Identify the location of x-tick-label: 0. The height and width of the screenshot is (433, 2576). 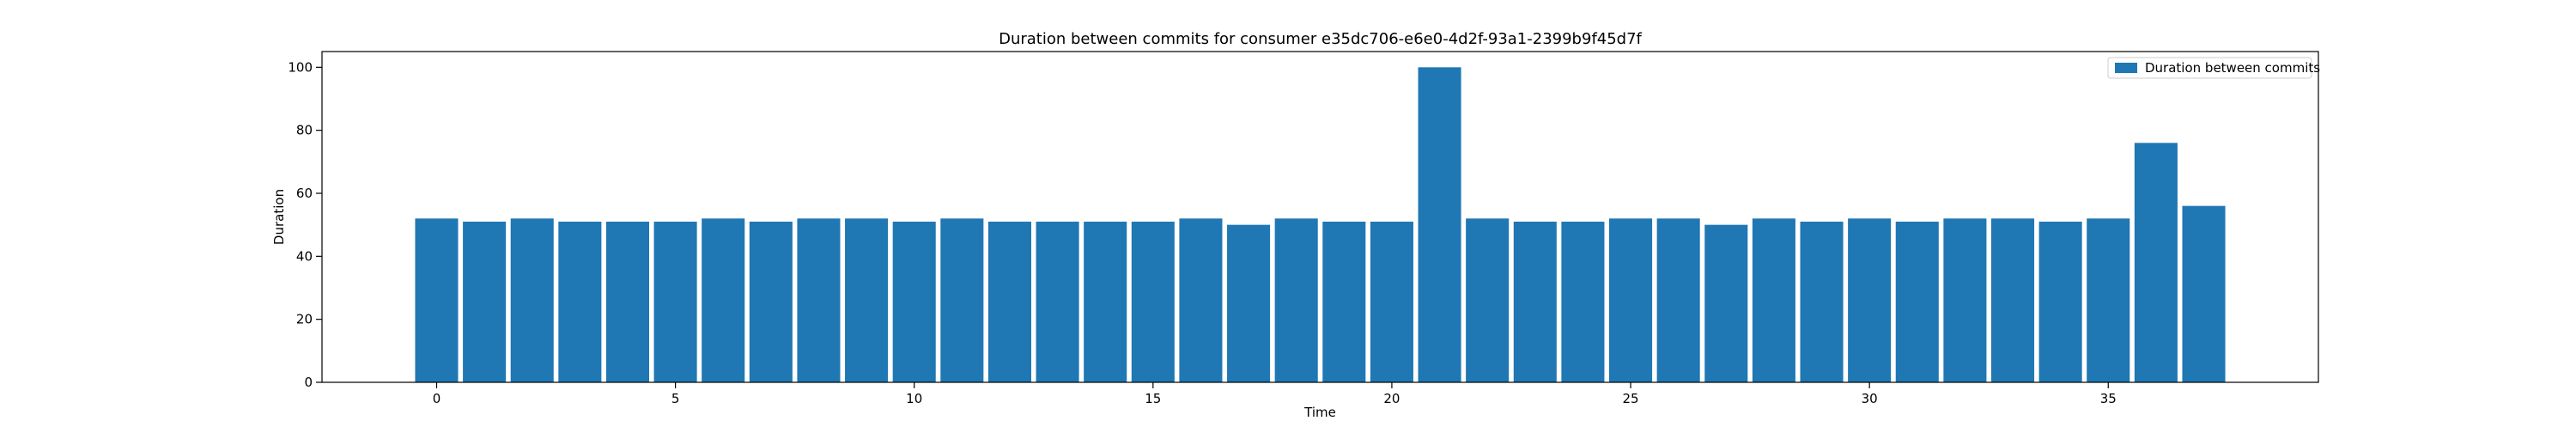
(437, 398).